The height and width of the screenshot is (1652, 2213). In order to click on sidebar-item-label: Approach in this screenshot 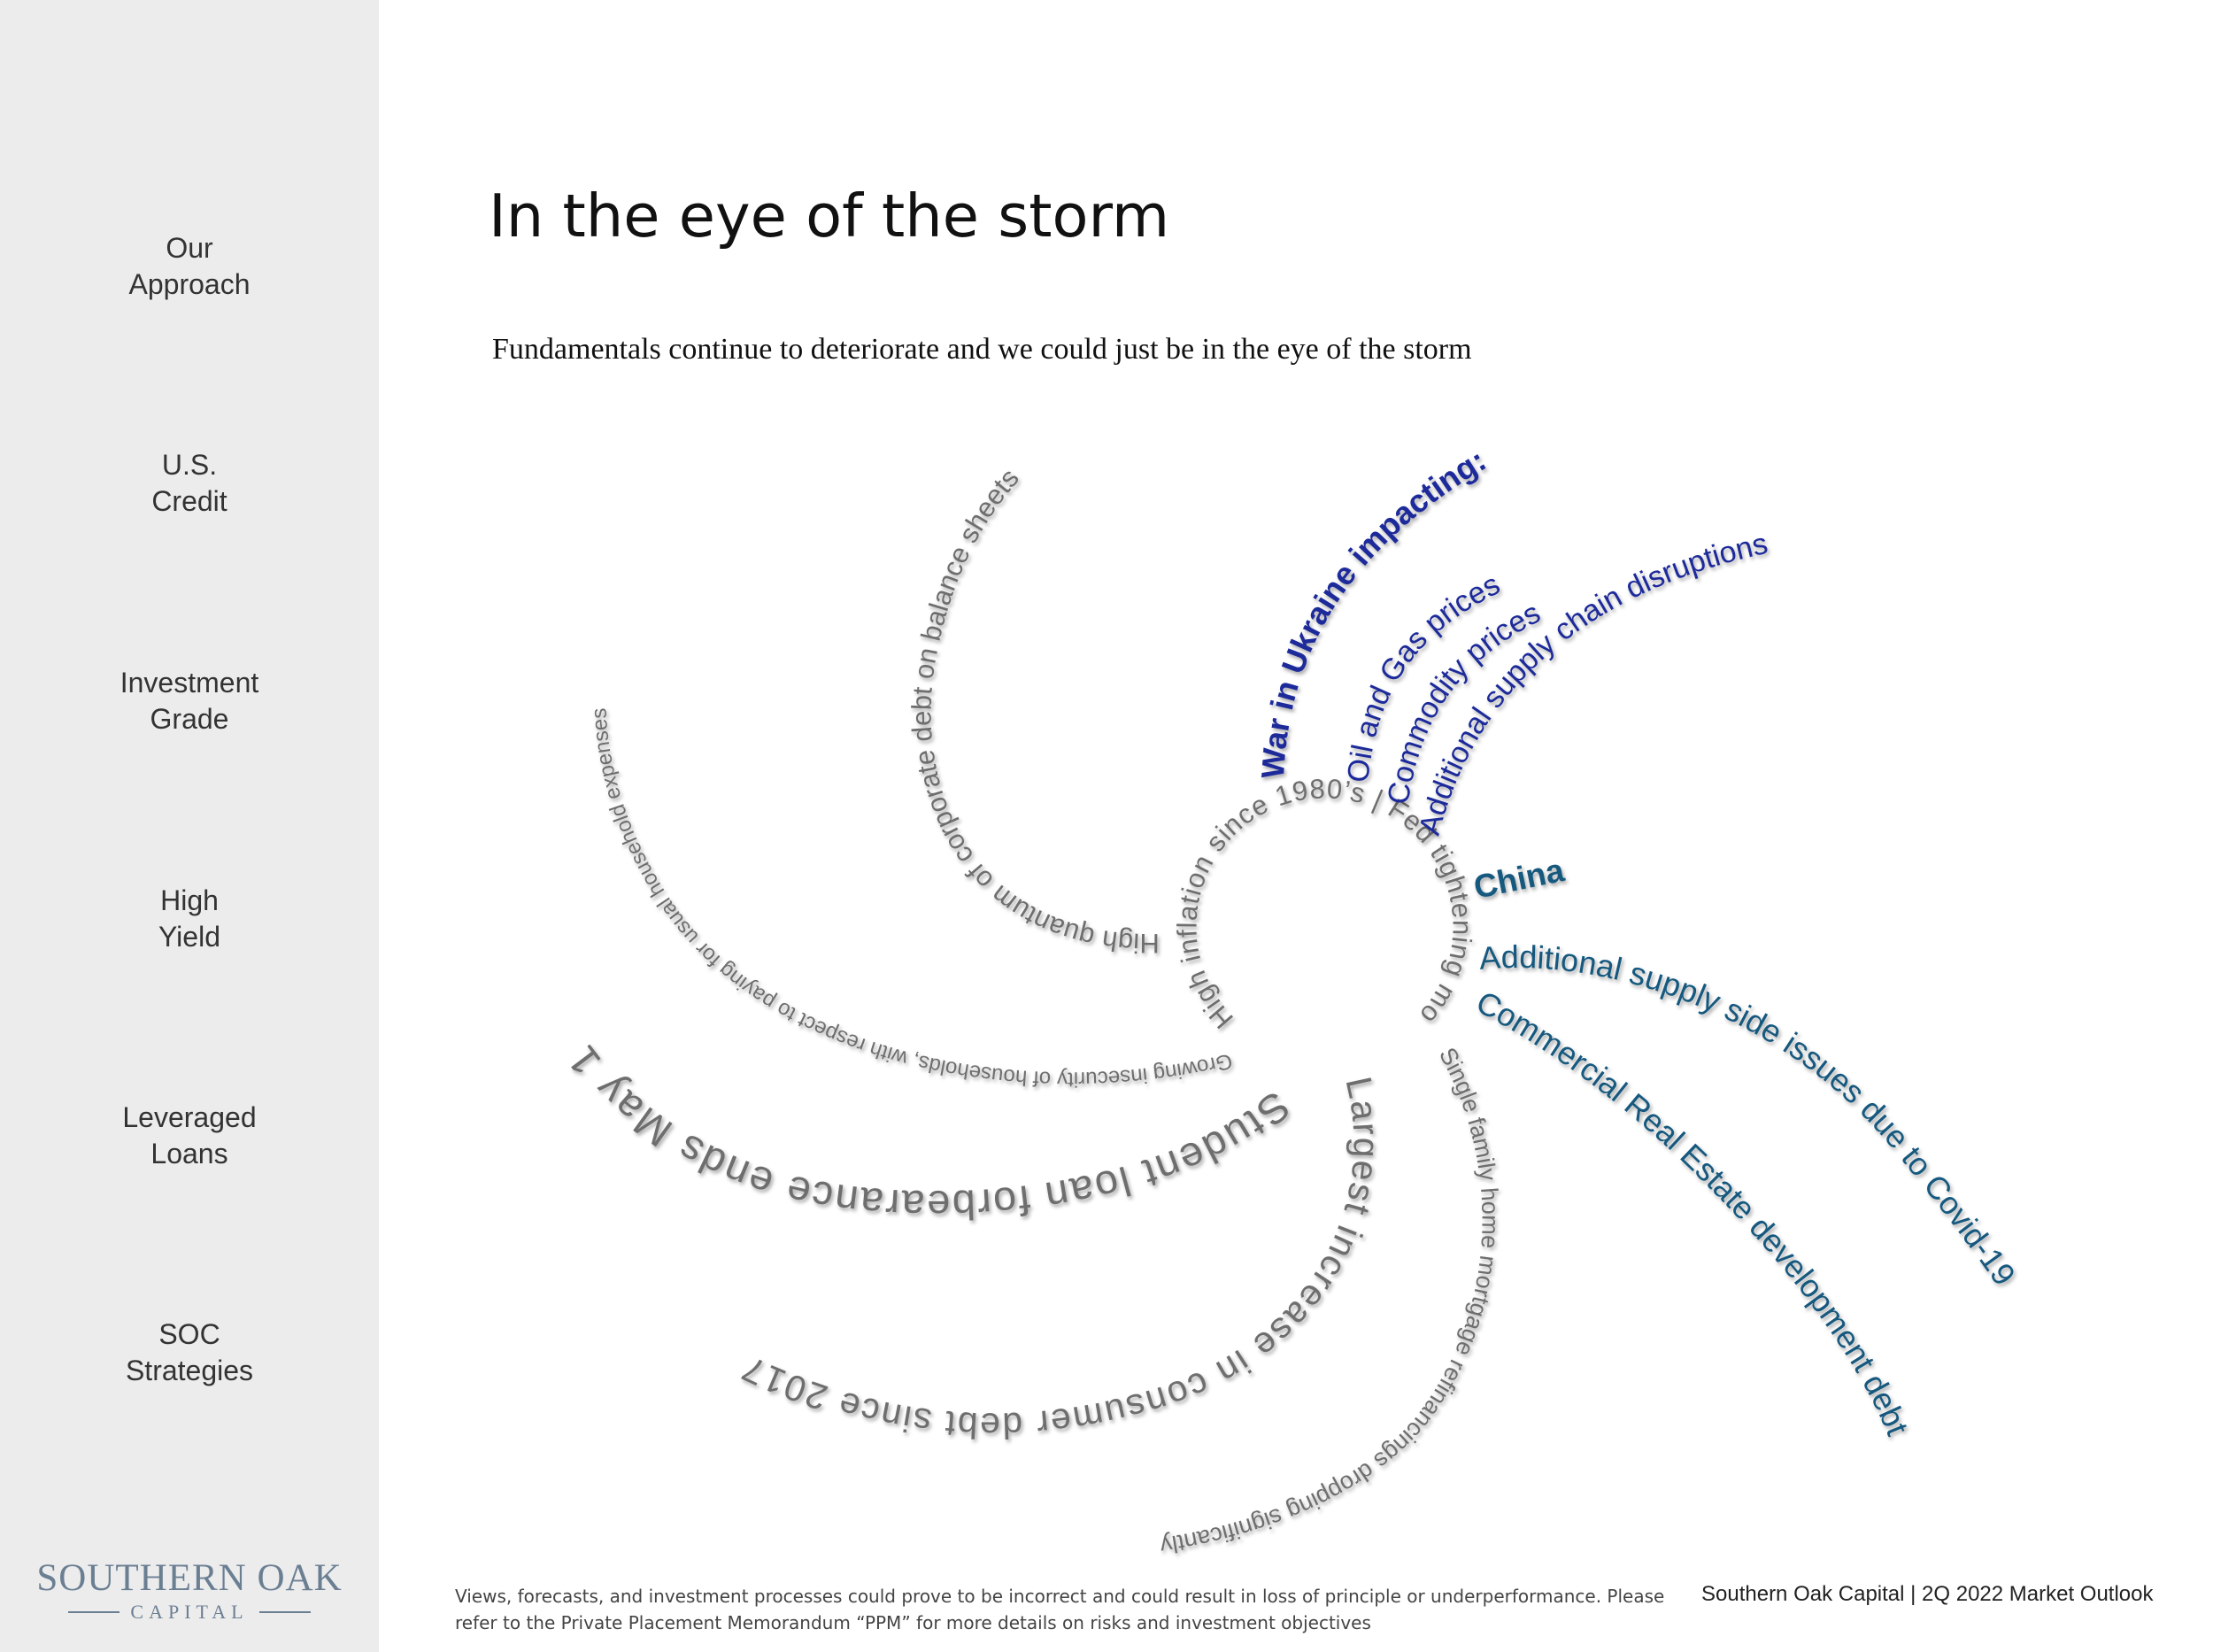, I will do `click(189, 284)`.